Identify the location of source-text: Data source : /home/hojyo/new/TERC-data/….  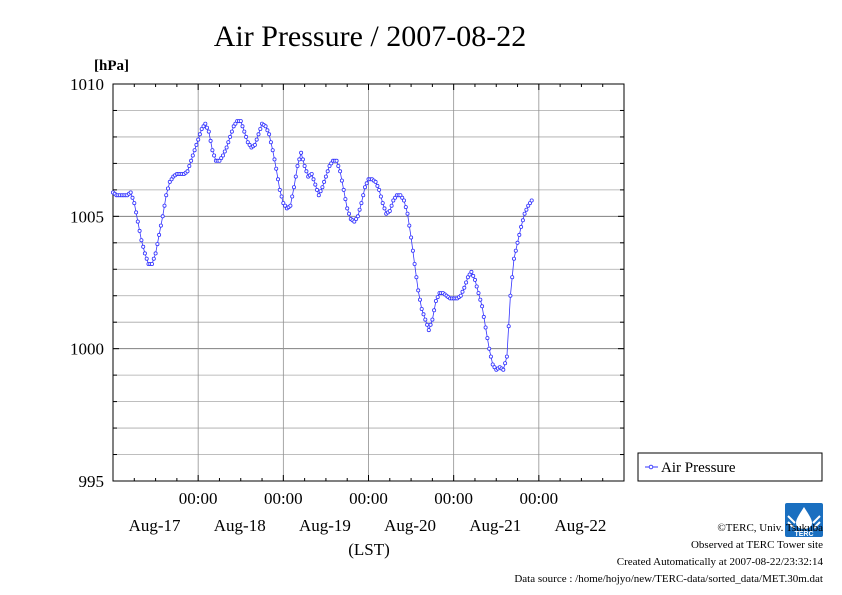
(668, 579).